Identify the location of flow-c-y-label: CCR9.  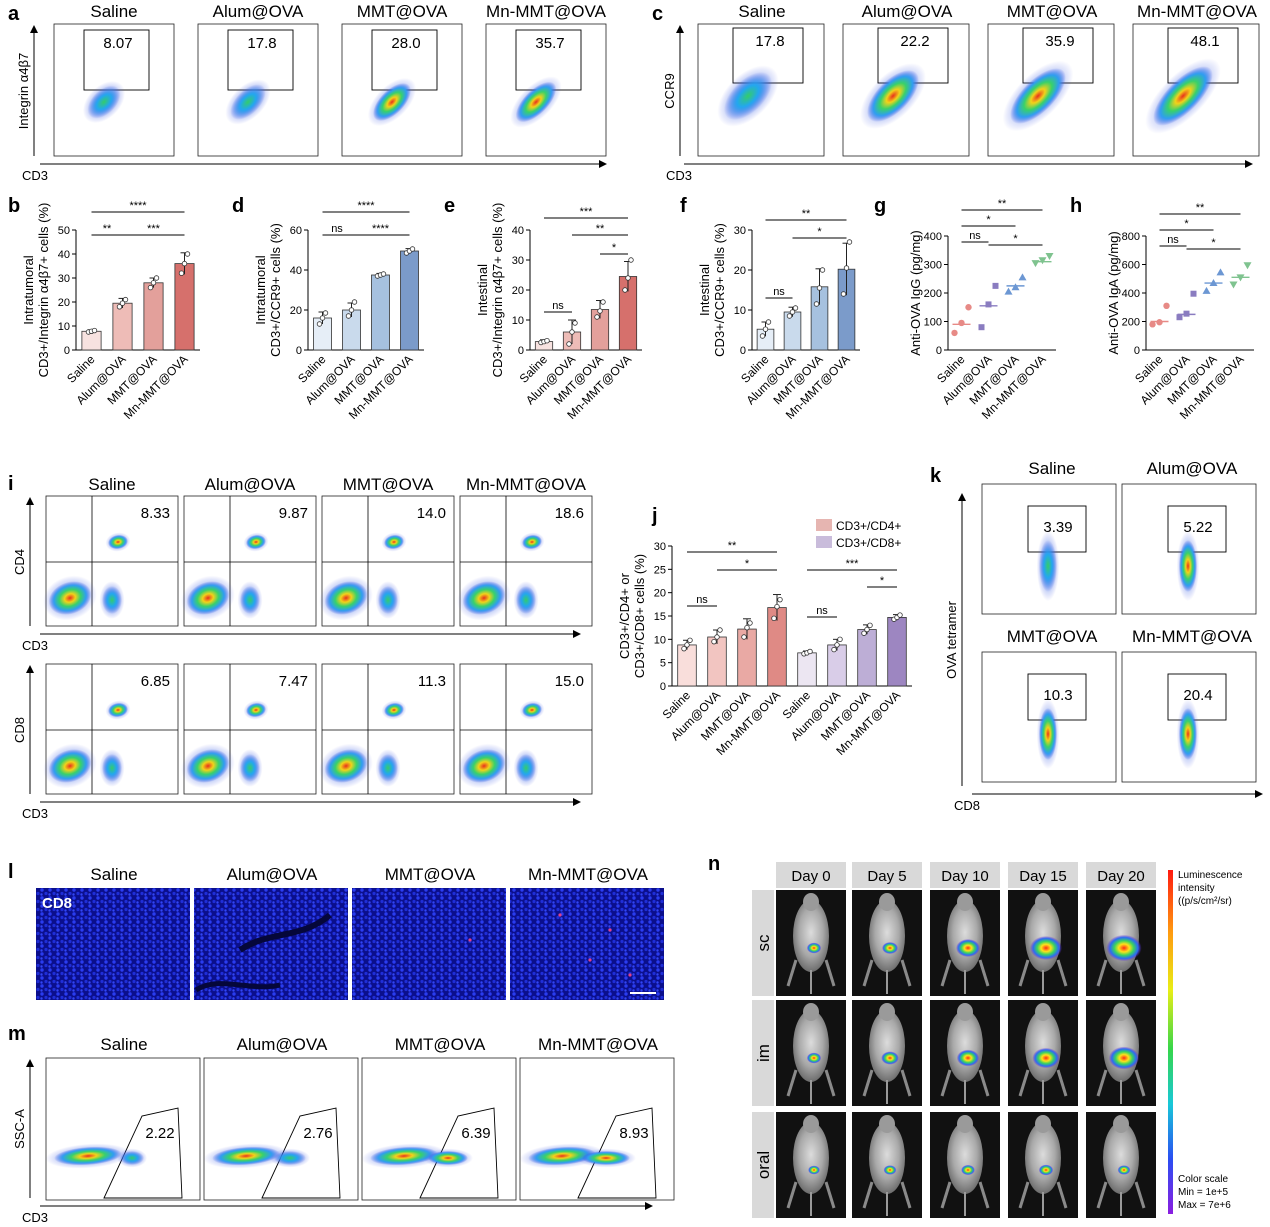
(669, 90).